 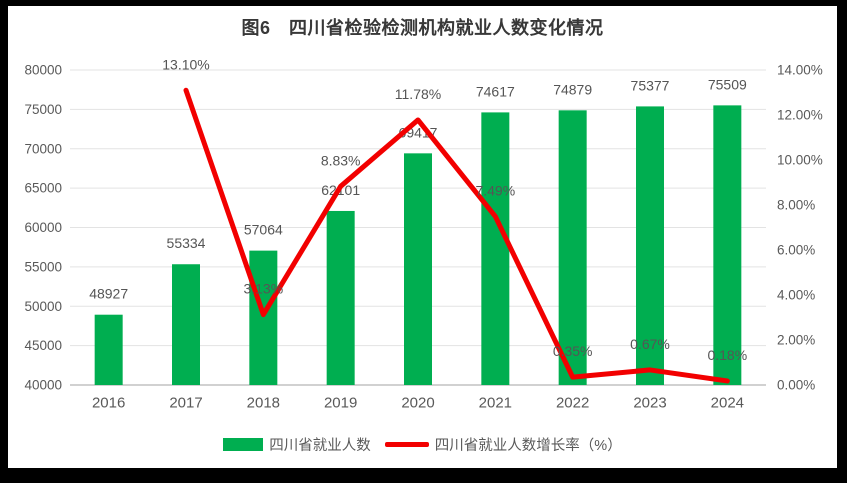 I want to click on line-label-2024: 0.18%, so click(x=727, y=355).